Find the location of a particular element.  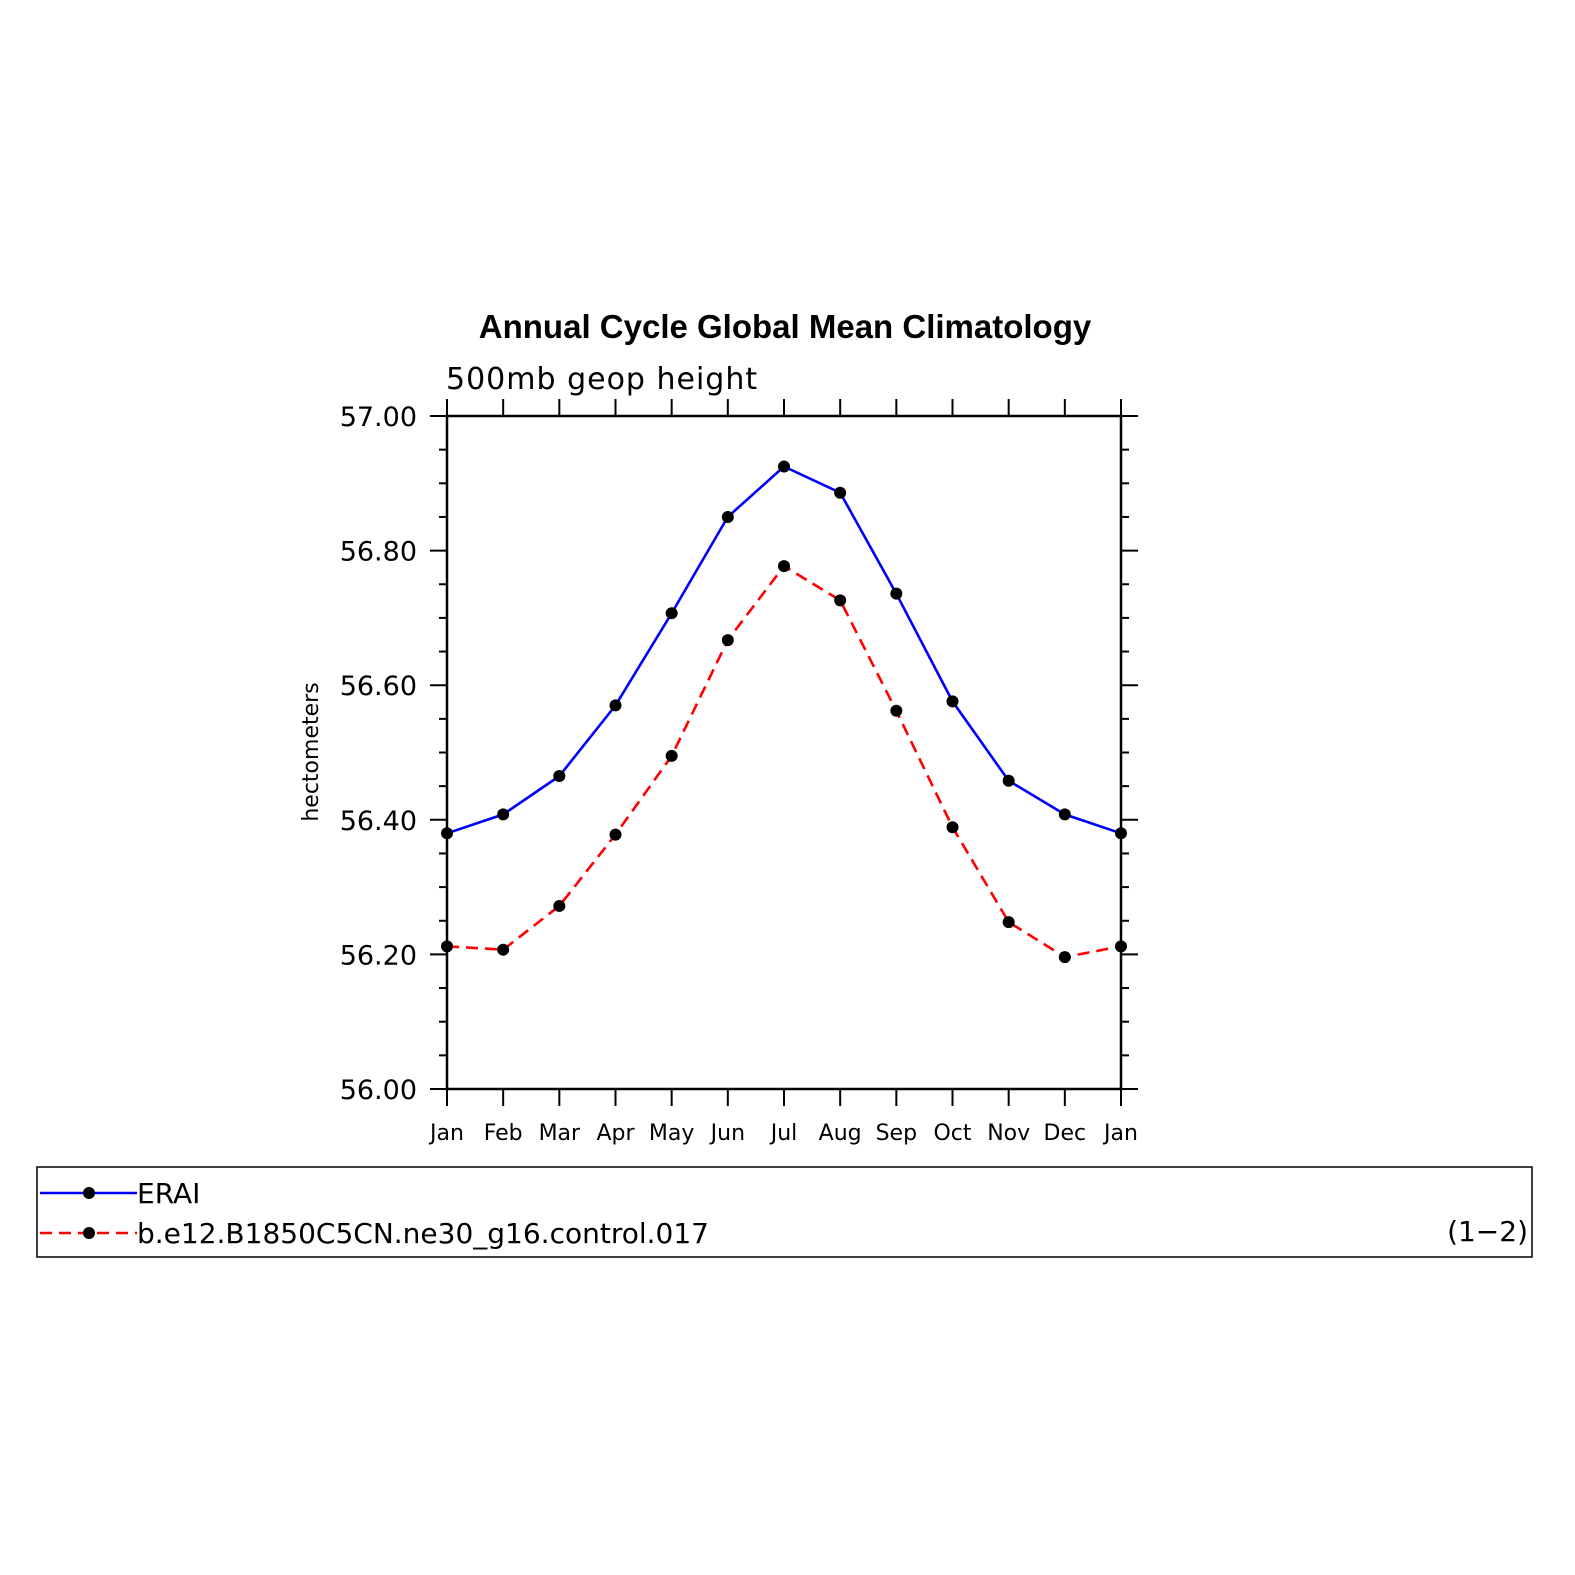

legend-items: ERAI b.e12.B1850C5CN.ne30_g16.control.017 is located at coordinates (374, 1213).